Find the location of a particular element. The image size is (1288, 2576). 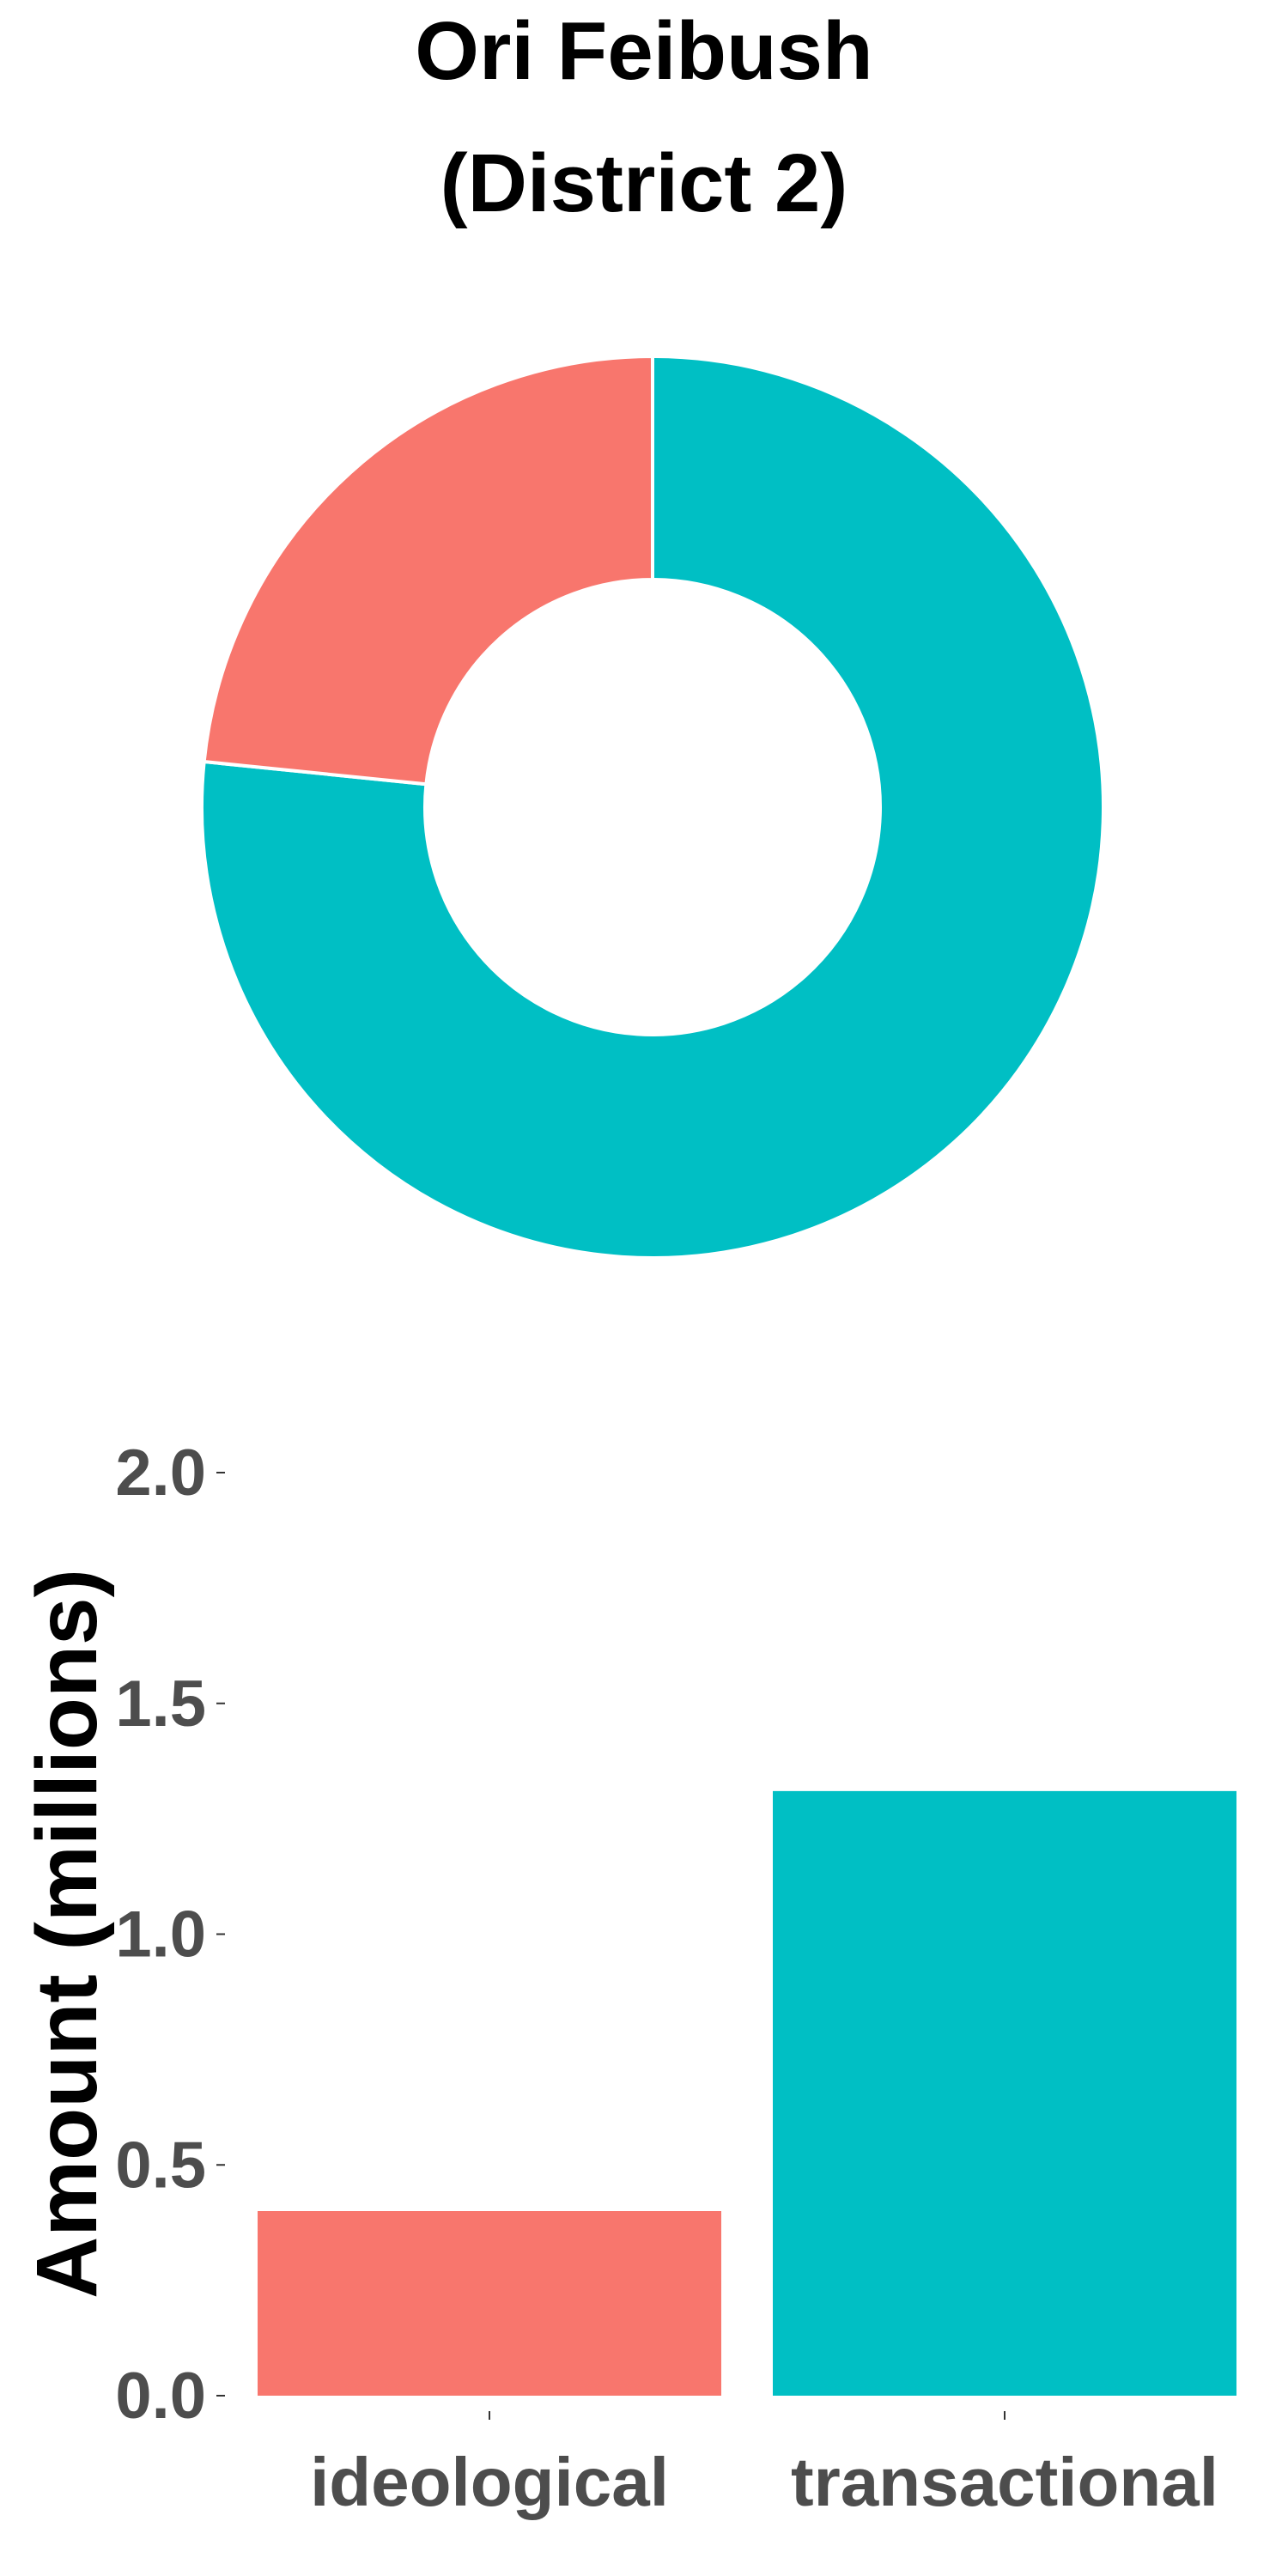

y-axis-title: Amount (millions) is located at coordinates (67, 1934).